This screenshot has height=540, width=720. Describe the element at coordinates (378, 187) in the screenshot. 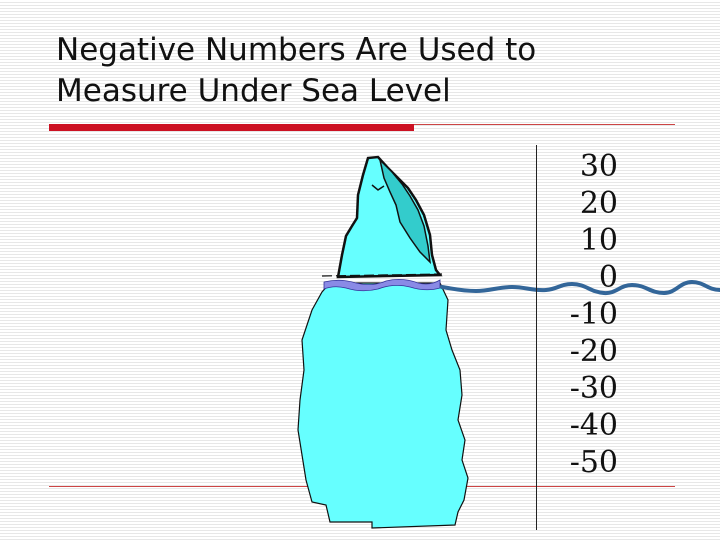

I see `iceberg-peak-crease` at that location.